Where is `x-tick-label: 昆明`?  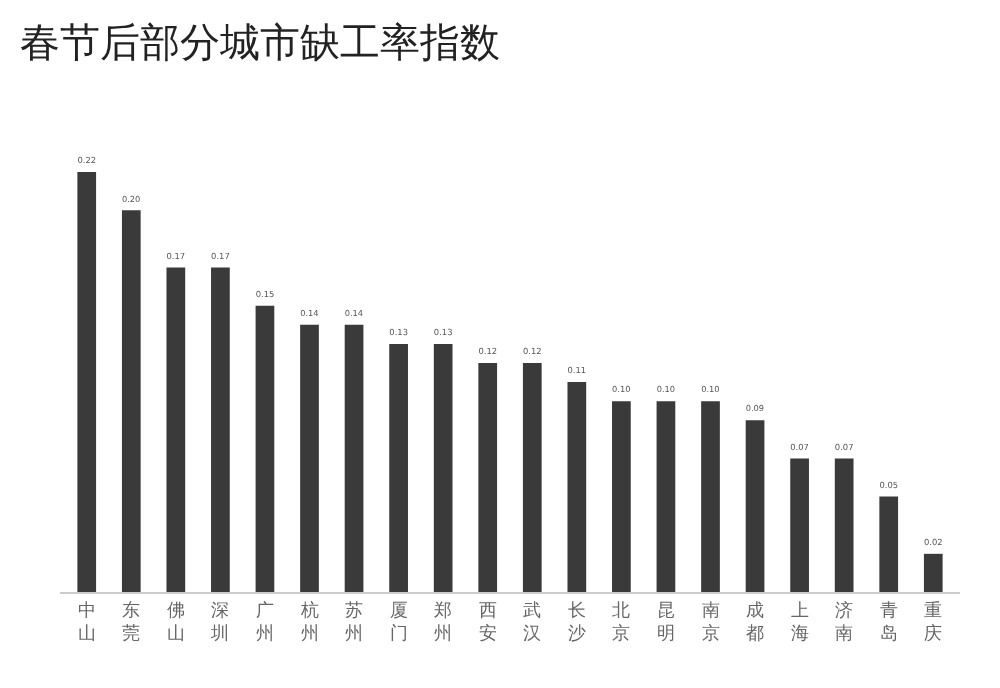
x-tick-label: 昆明 is located at coordinates (665, 622).